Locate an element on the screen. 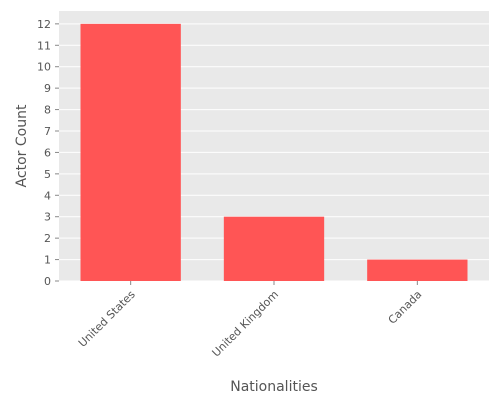 The height and width of the screenshot is (400, 500). y-tick-label: 3 is located at coordinates (47, 217).